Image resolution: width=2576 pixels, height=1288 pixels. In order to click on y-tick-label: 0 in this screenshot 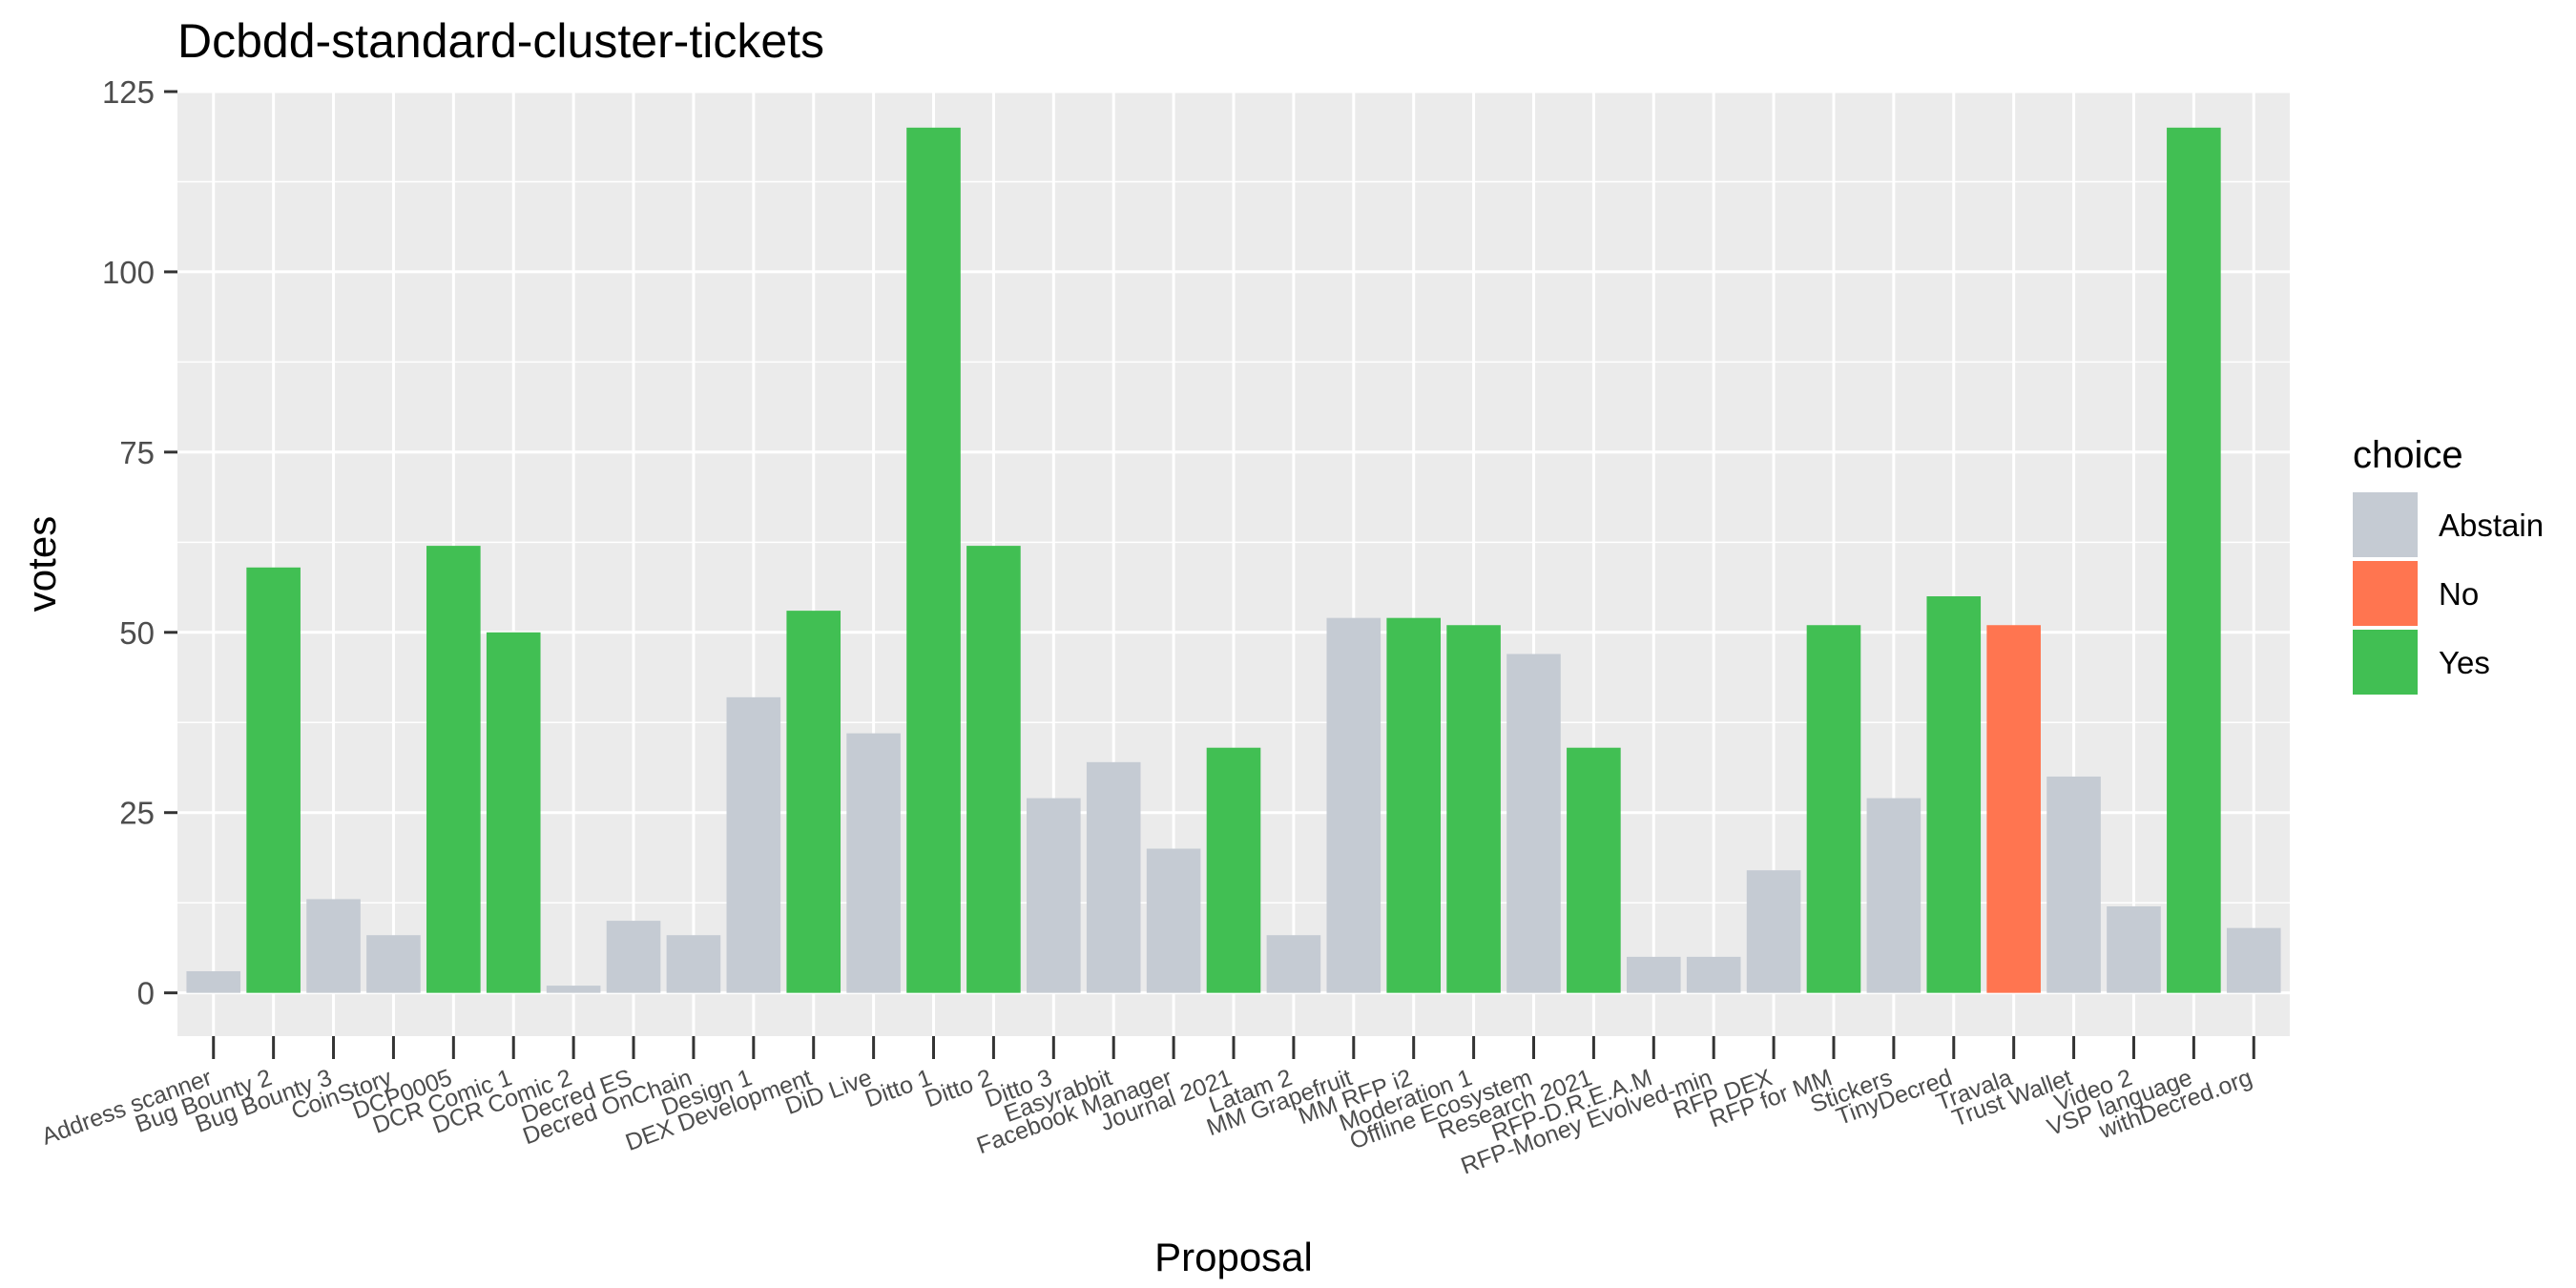, I will do `click(146, 993)`.